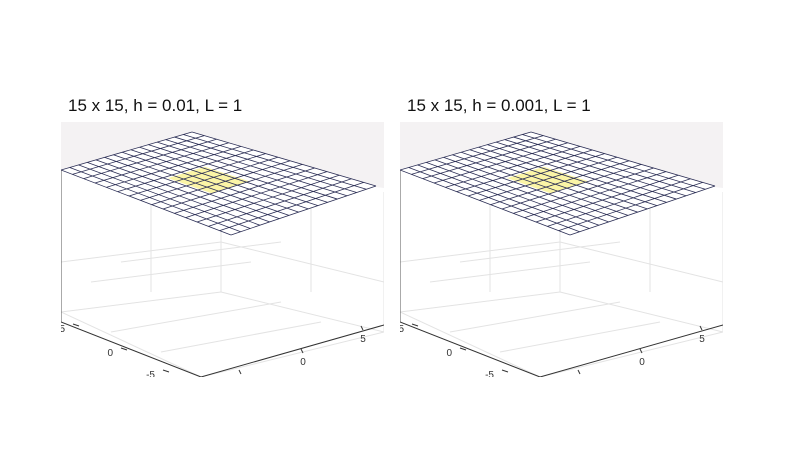 This screenshot has width=800, height=450. Describe the element at coordinates (155, 105) in the screenshot. I see `plot-title-left: 15 x 15, h = 0.01, L = 1` at that location.